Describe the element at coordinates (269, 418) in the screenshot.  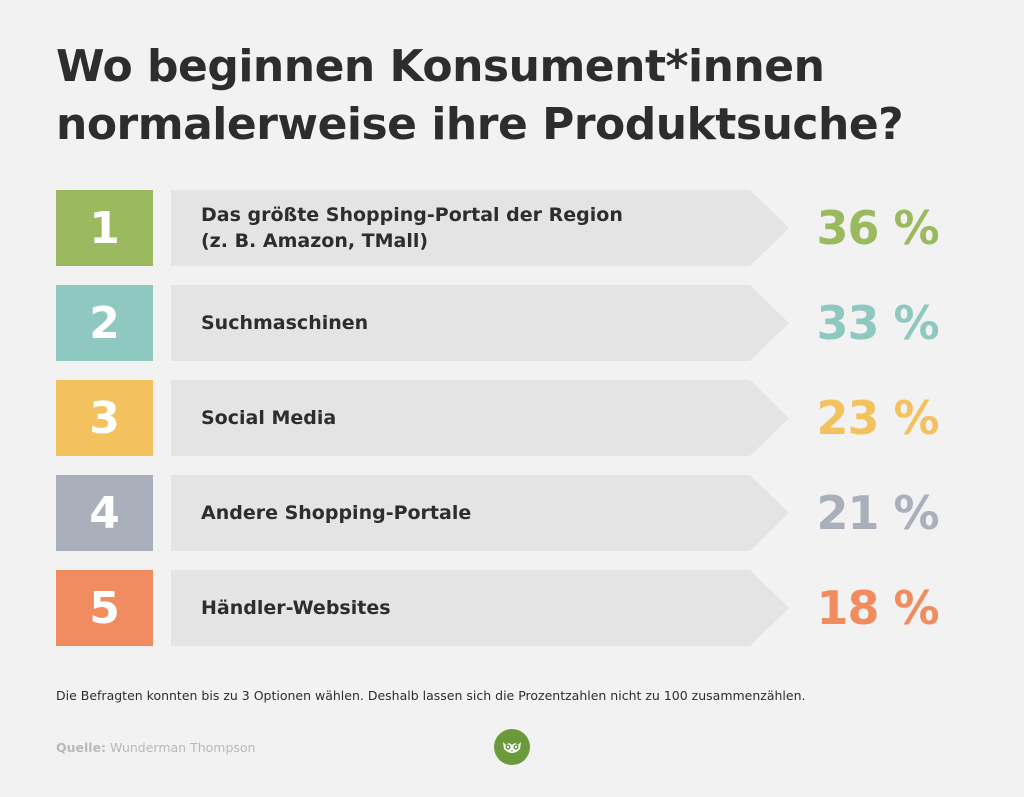
I see `category-label-3: Social Media` at that location.